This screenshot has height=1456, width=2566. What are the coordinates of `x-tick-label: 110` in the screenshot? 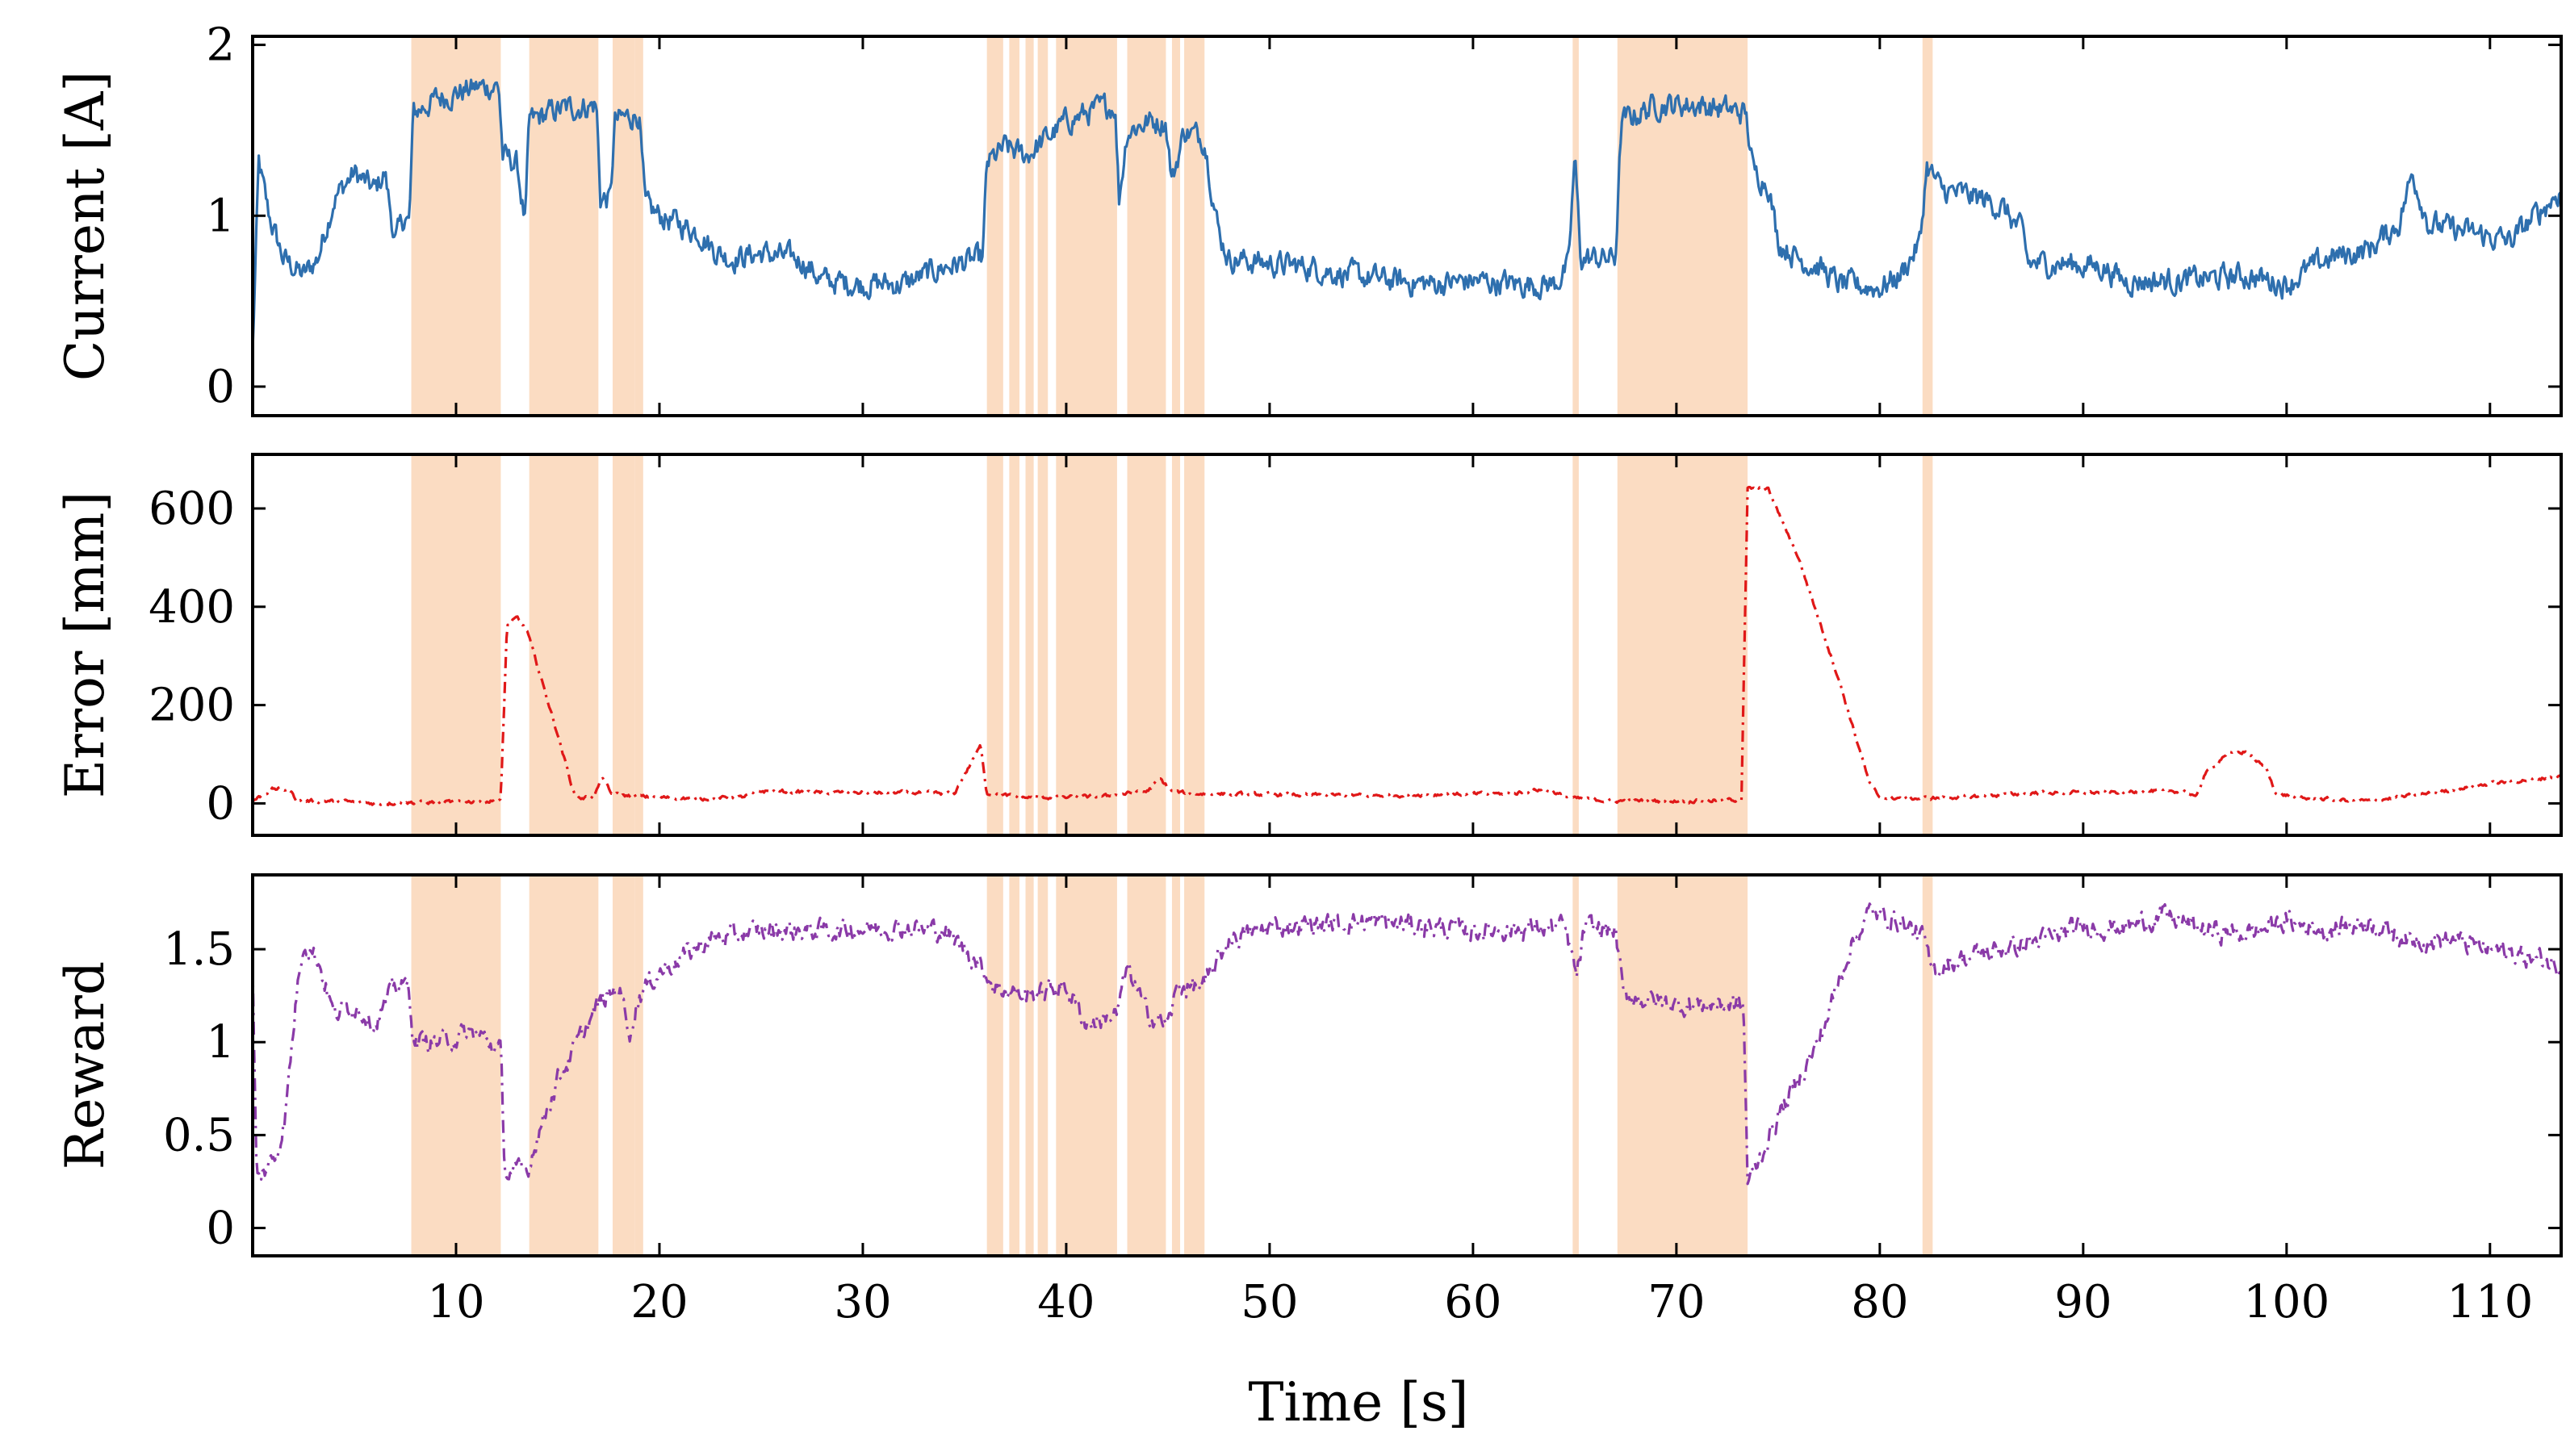 It's located at (2490, 1302).